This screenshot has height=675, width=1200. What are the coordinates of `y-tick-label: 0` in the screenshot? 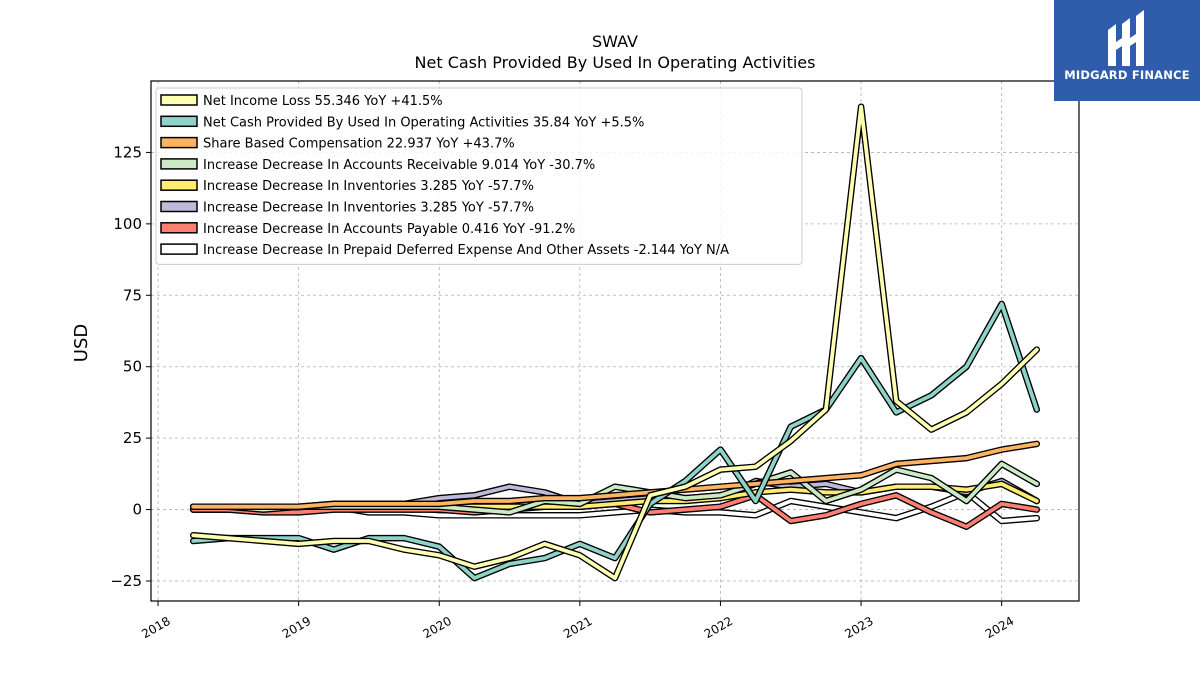 It's located at (137, 510).